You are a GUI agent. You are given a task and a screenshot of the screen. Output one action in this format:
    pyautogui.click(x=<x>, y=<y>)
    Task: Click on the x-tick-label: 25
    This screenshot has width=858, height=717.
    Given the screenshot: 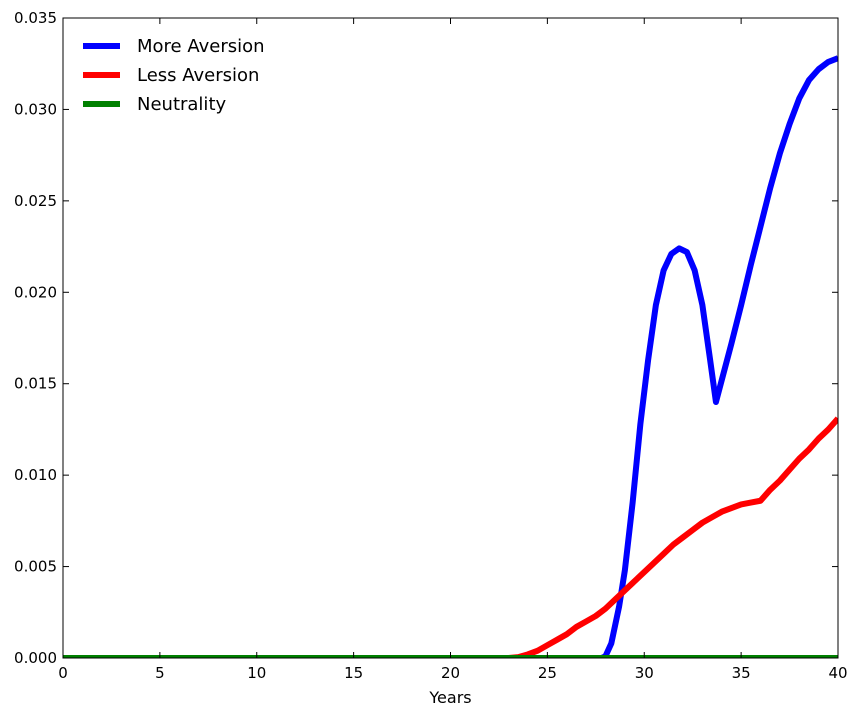 What is the action you would take?
    pyautogui.click(x=547, y=673)
    